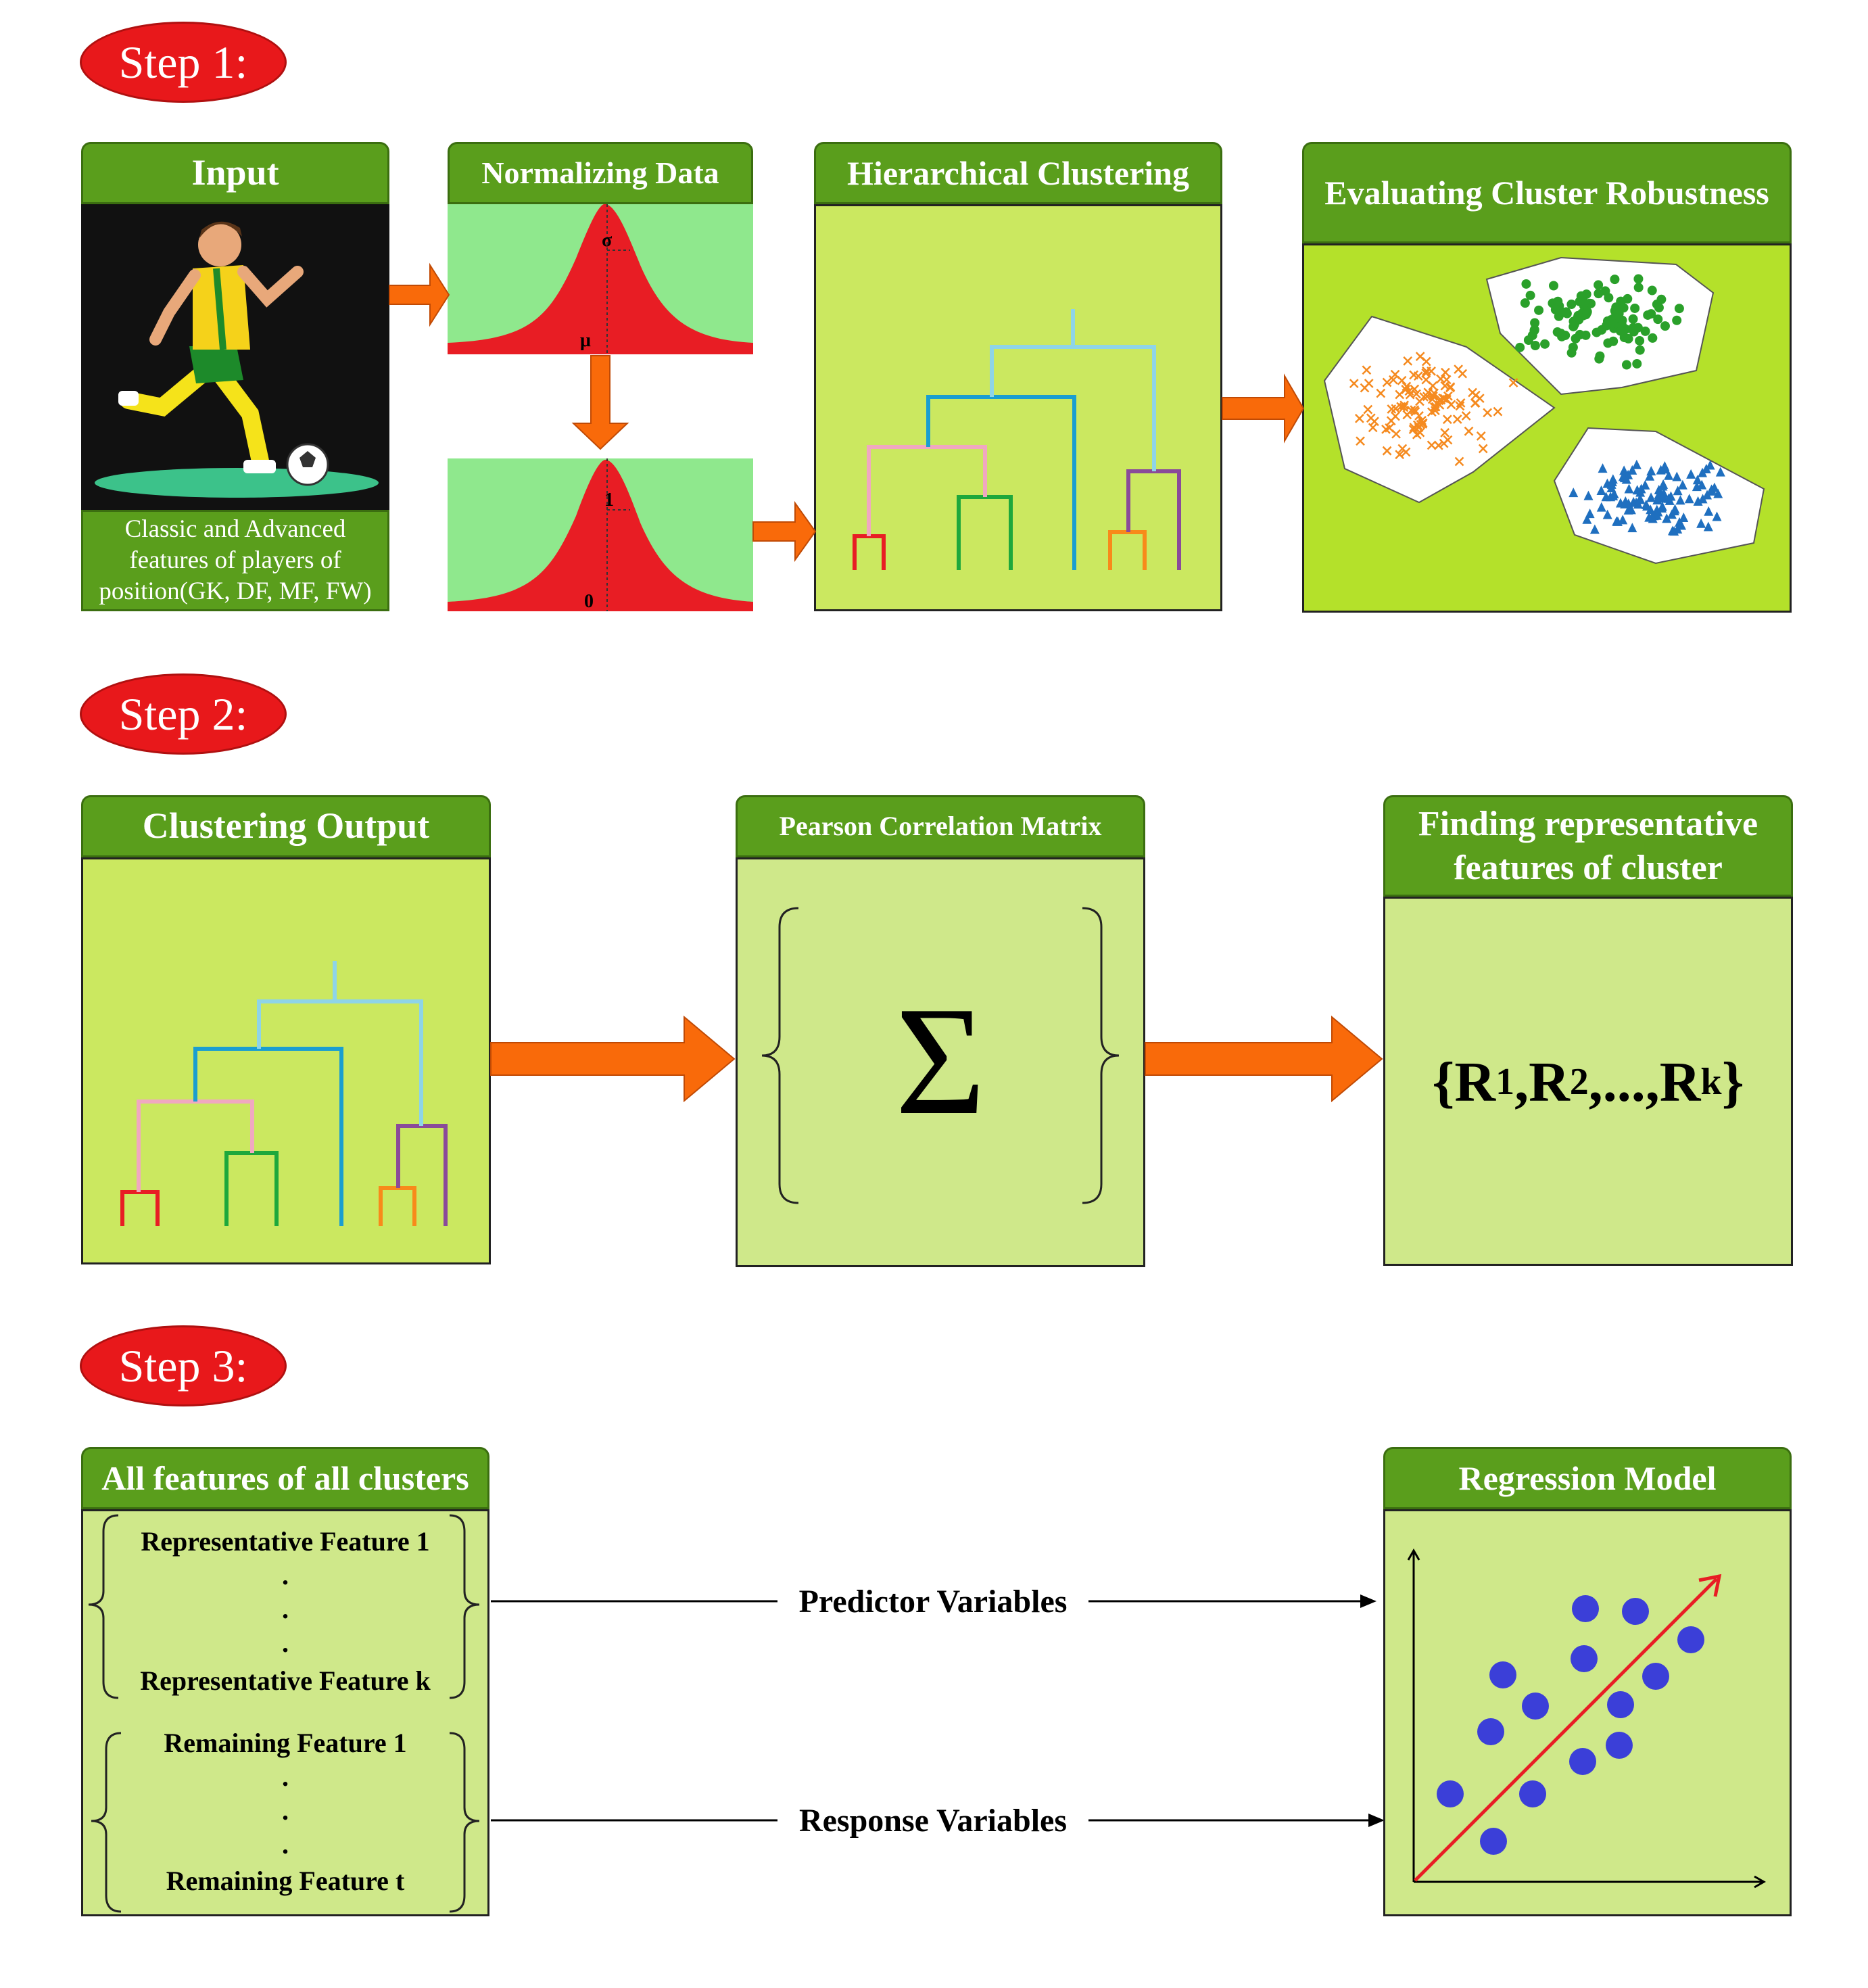  Describe the element at coordinates (784, 532) in the screenshot. I see `arrow-normalize-to-hierarchical` at that location.